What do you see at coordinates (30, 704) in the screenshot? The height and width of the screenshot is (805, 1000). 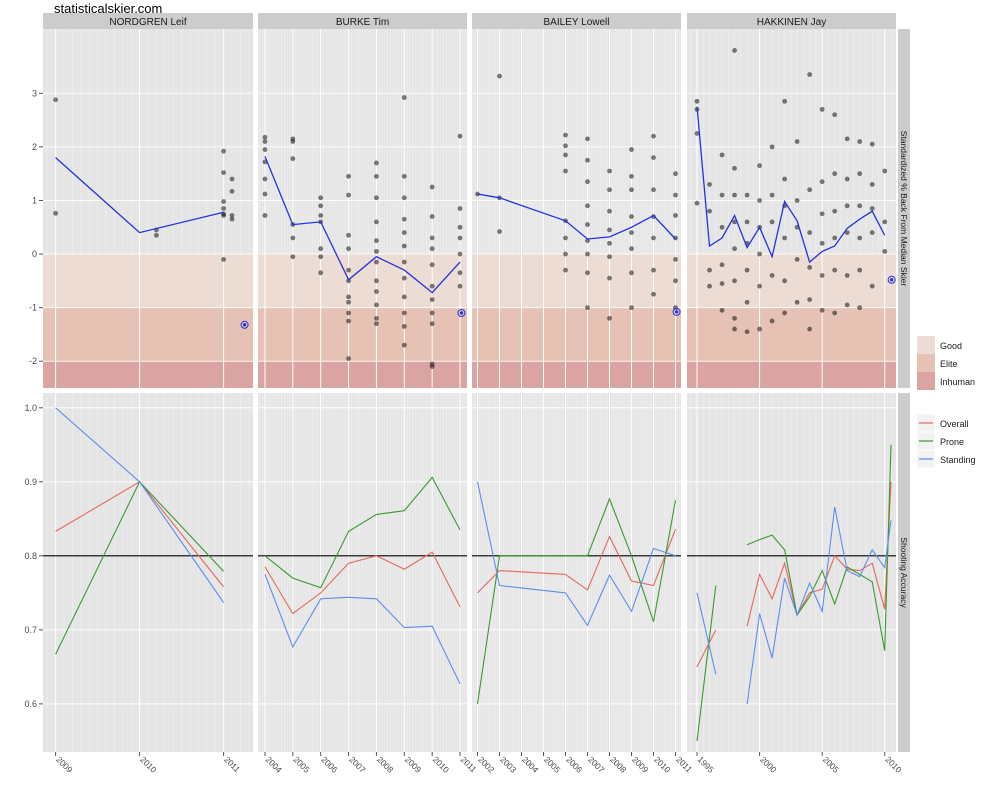 I see `y-tick-label: 0.6` at bounding box center [30, 704].